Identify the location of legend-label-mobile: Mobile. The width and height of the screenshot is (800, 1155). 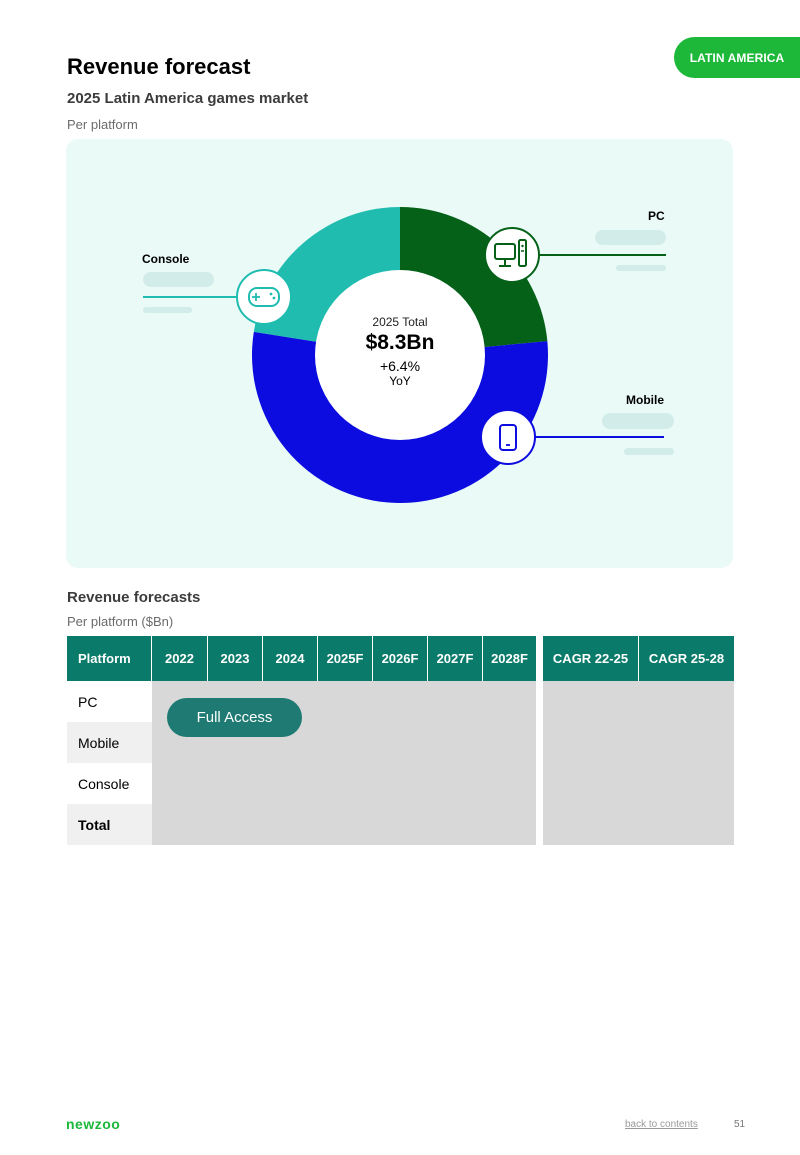
(645, 400).